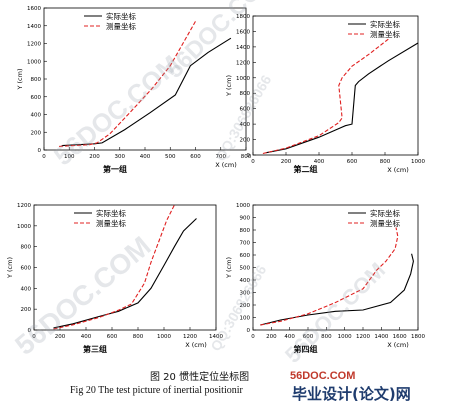 This screenshot has height=411, width=453. Describe the element at coordinates (400, 337) in the screenshot. I see `x-tick-label: 1600` at that location.